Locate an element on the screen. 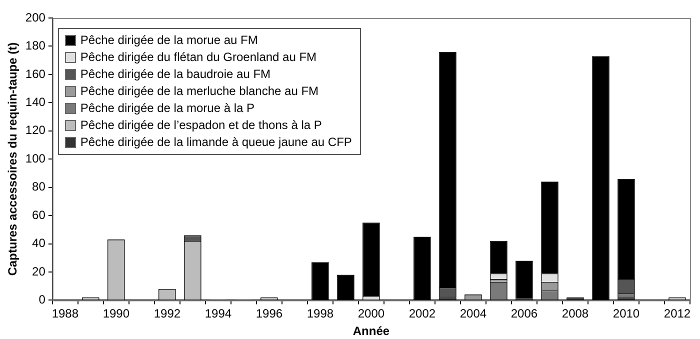 This screenshot has width=700, height=339. x-tick-label: 1994 is located at coordinates (218, 313).